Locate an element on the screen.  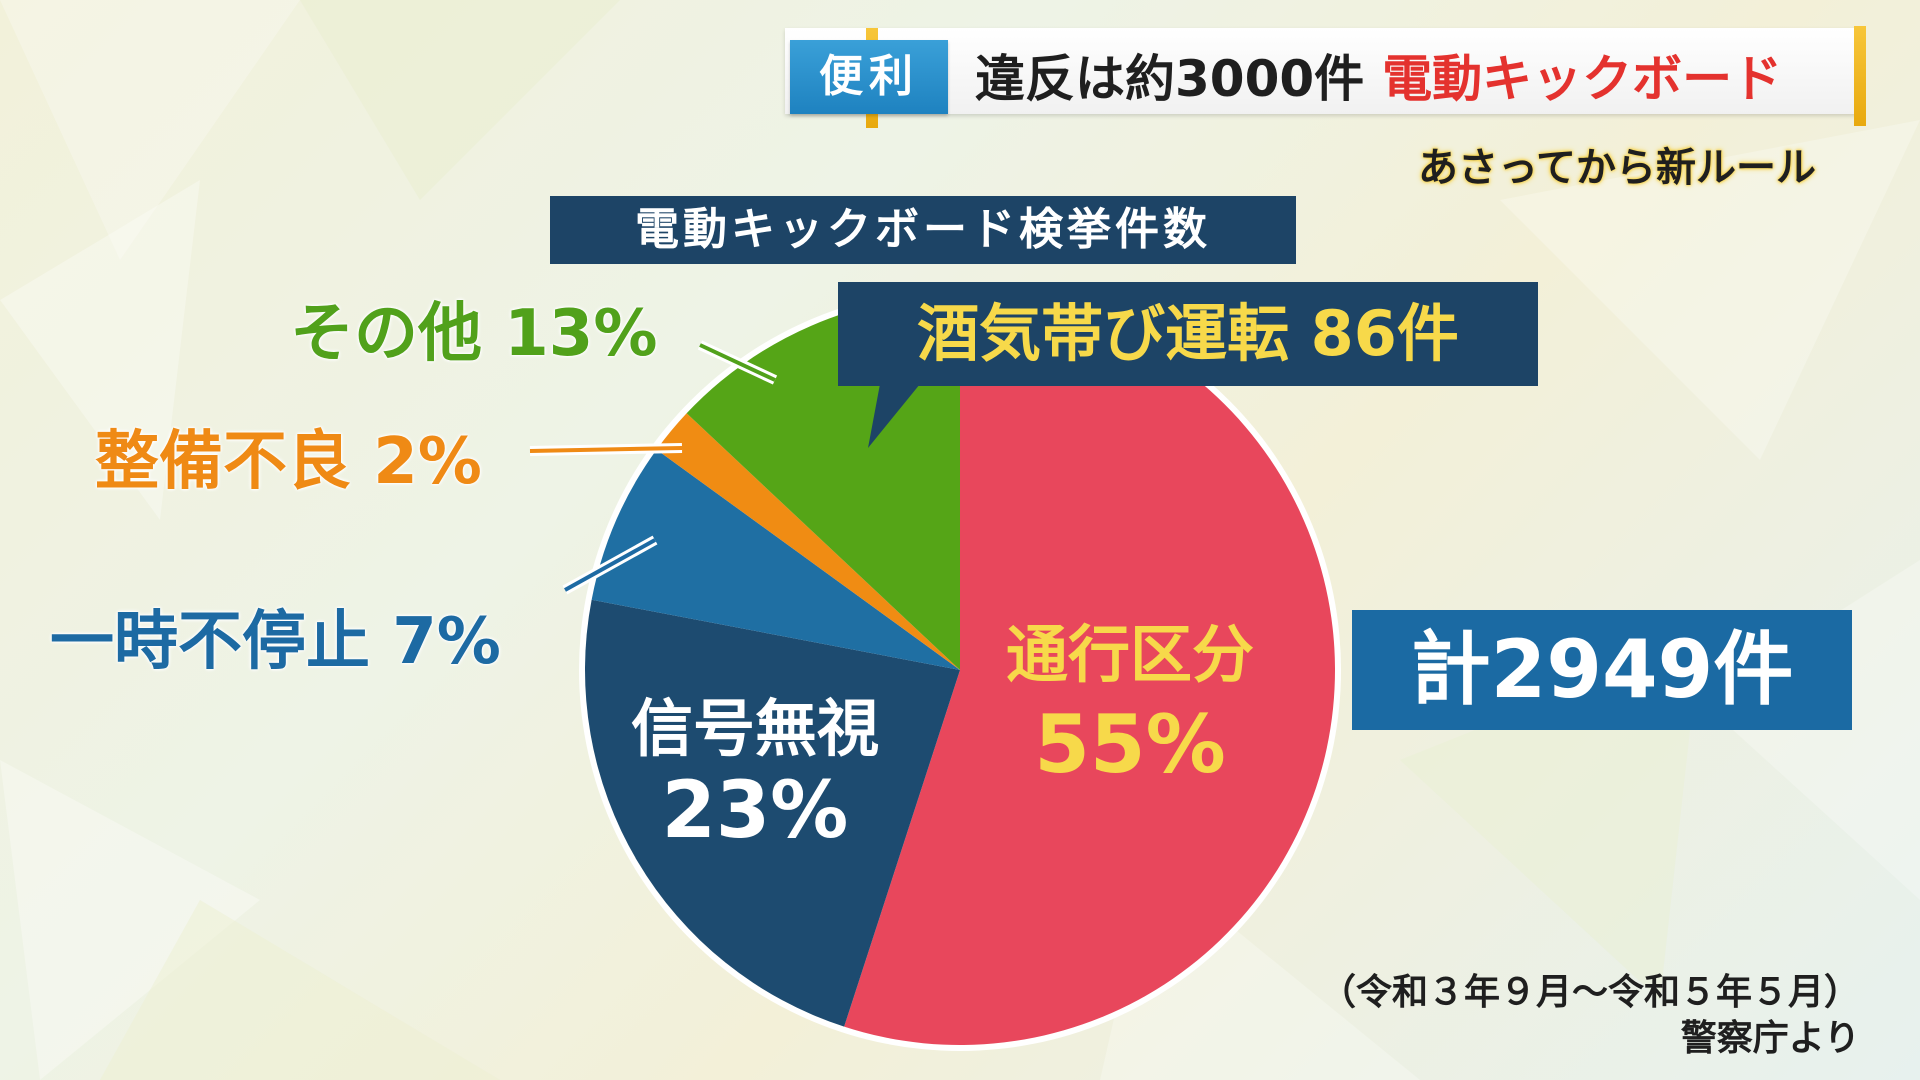
headline: 違反は約3000件 電動キックボード is located at coordinates (1378, 79).